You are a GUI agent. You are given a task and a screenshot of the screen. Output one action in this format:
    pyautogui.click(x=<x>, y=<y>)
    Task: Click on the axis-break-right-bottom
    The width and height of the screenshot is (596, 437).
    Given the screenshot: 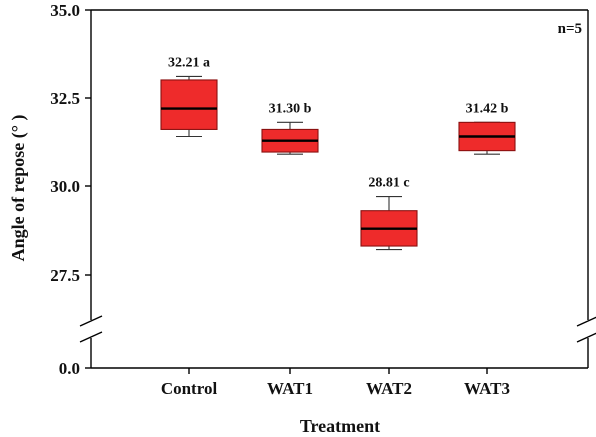 What is the action you would take?
    pyautogui.click(x=586, y=337)
    